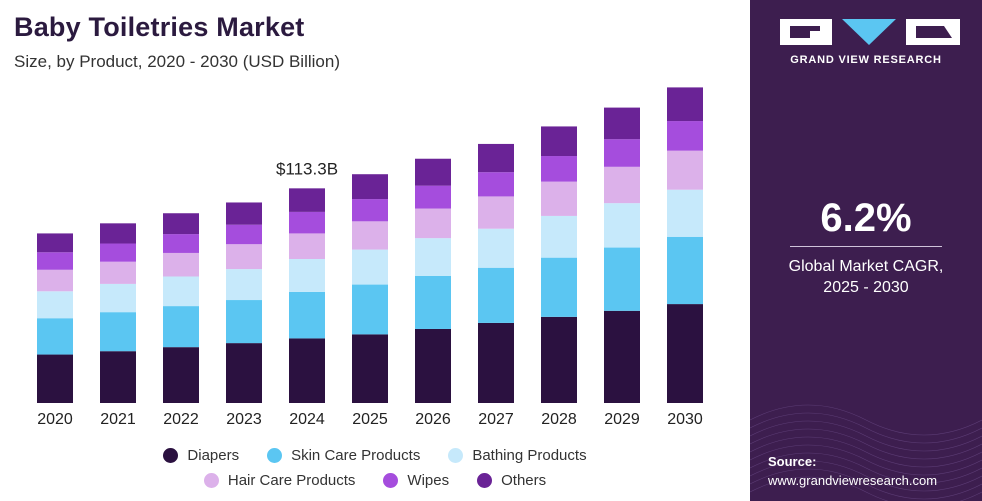  What do you see at coordinates (181, 264) in the screenshot?
I see `bar-segment-hair-care-products-2022` at bounding box center [181, 264].